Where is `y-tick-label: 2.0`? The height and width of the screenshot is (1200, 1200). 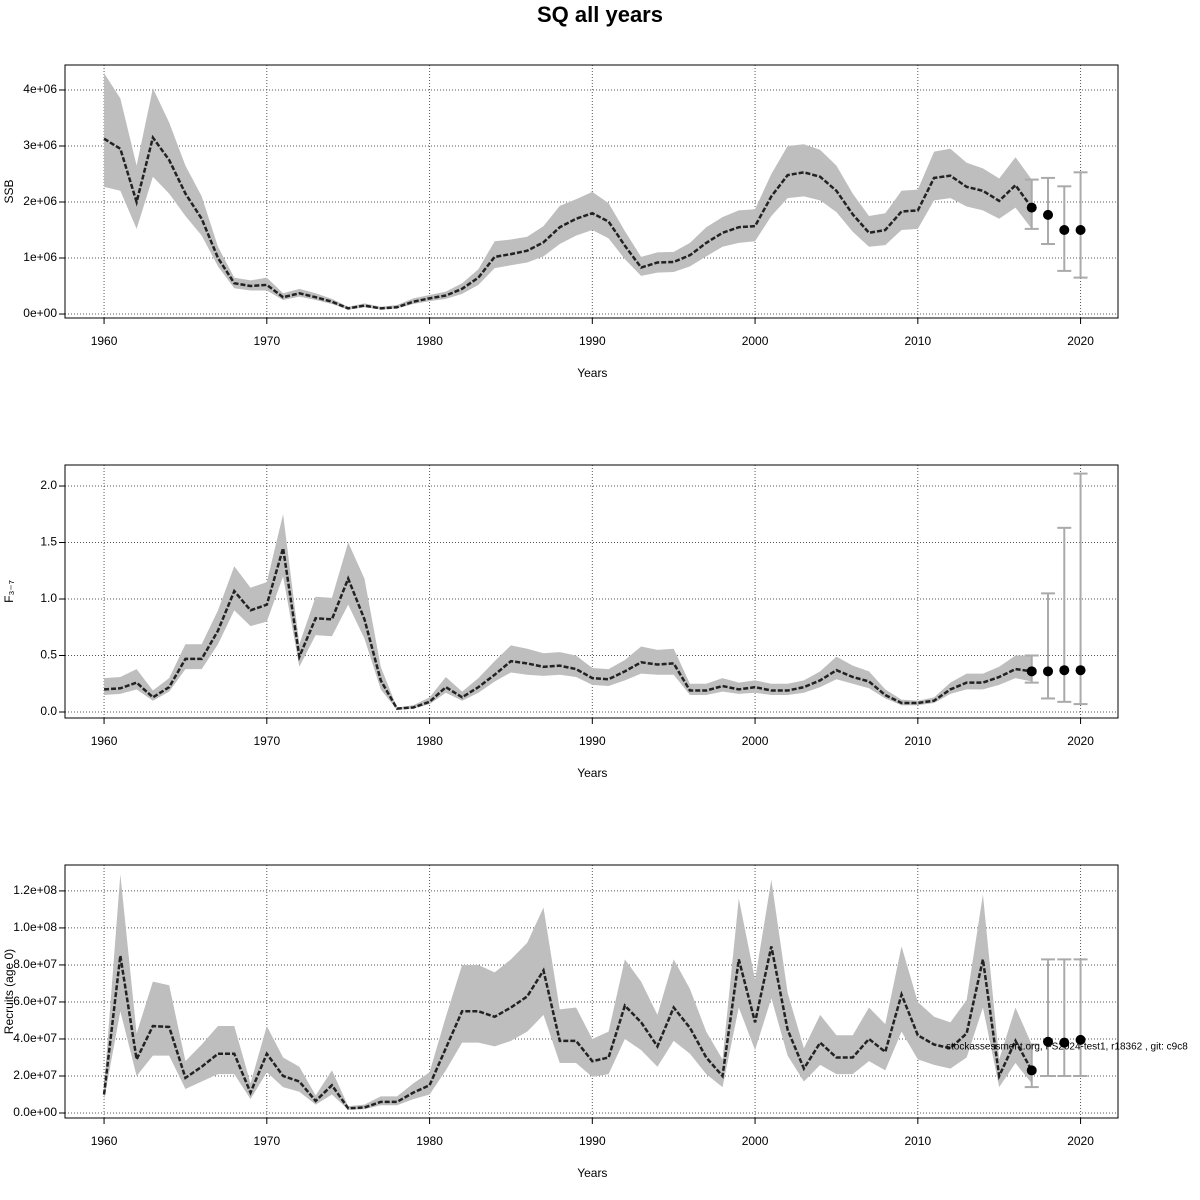
y-tick-label: 2.0 is located at coordinates (48, 485).